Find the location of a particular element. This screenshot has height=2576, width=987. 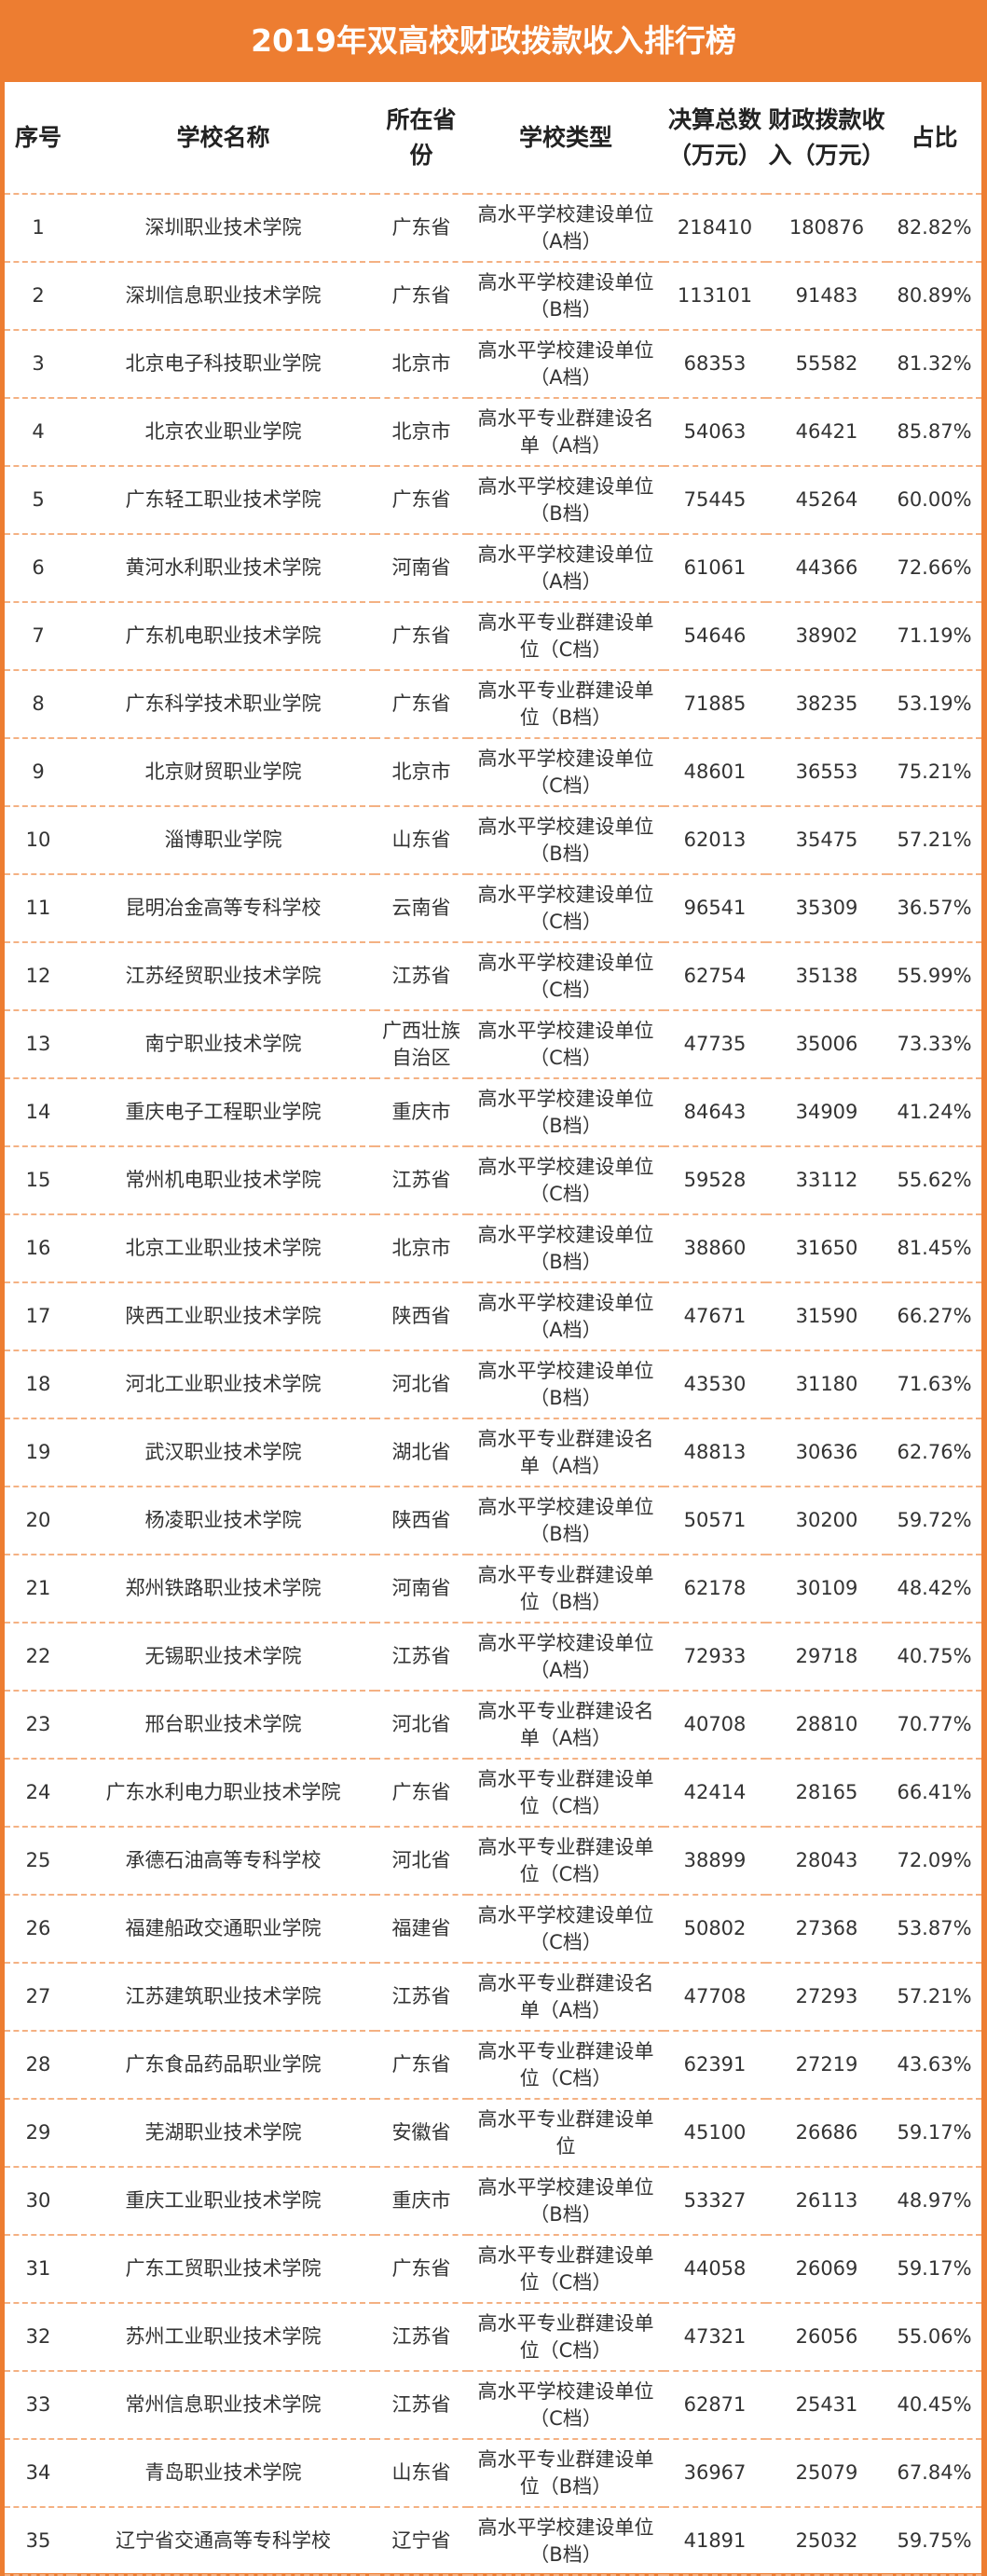

fiscal-grant-cell: 25079 is located at coordinates (826, 2473).